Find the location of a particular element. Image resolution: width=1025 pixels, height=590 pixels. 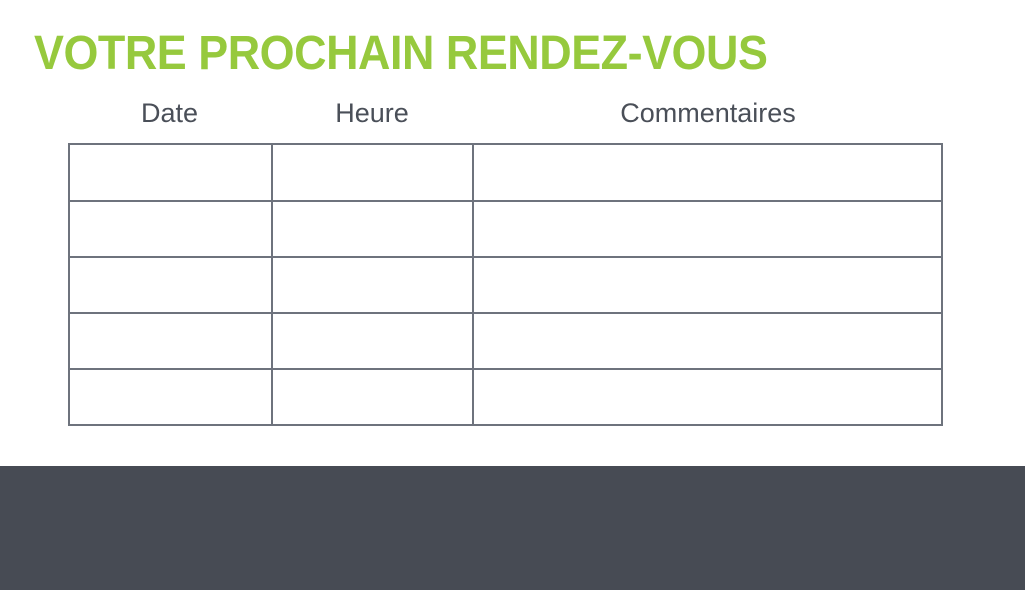

page-title: VOTRE PROCHAIN RENDEZ-VOUS is located at coordinates (401, 53).